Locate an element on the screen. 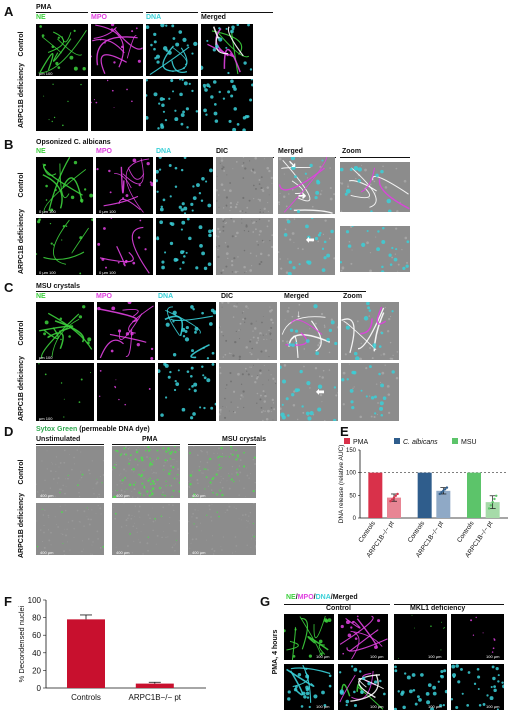 This screenshot has height=712, width=520. micrograph-c-control-dic is located at coordinates (248, 331).